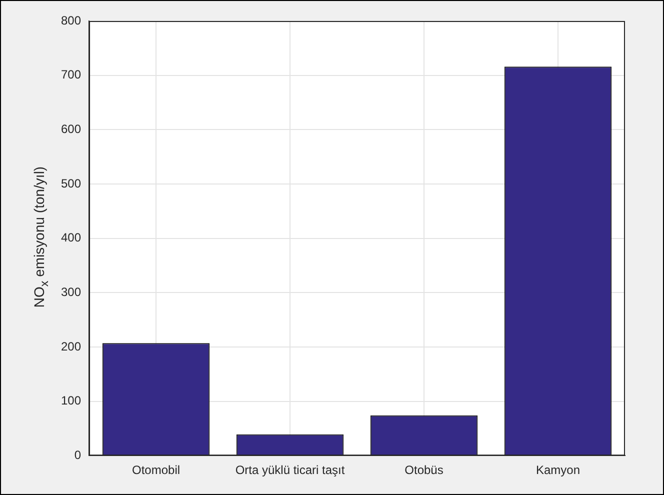 The height and width of the screenshot is (495, 664). Describe the element at coordinates (424, 470) in the screenshot. I see `x-tick-label: Otobüs` at that location.